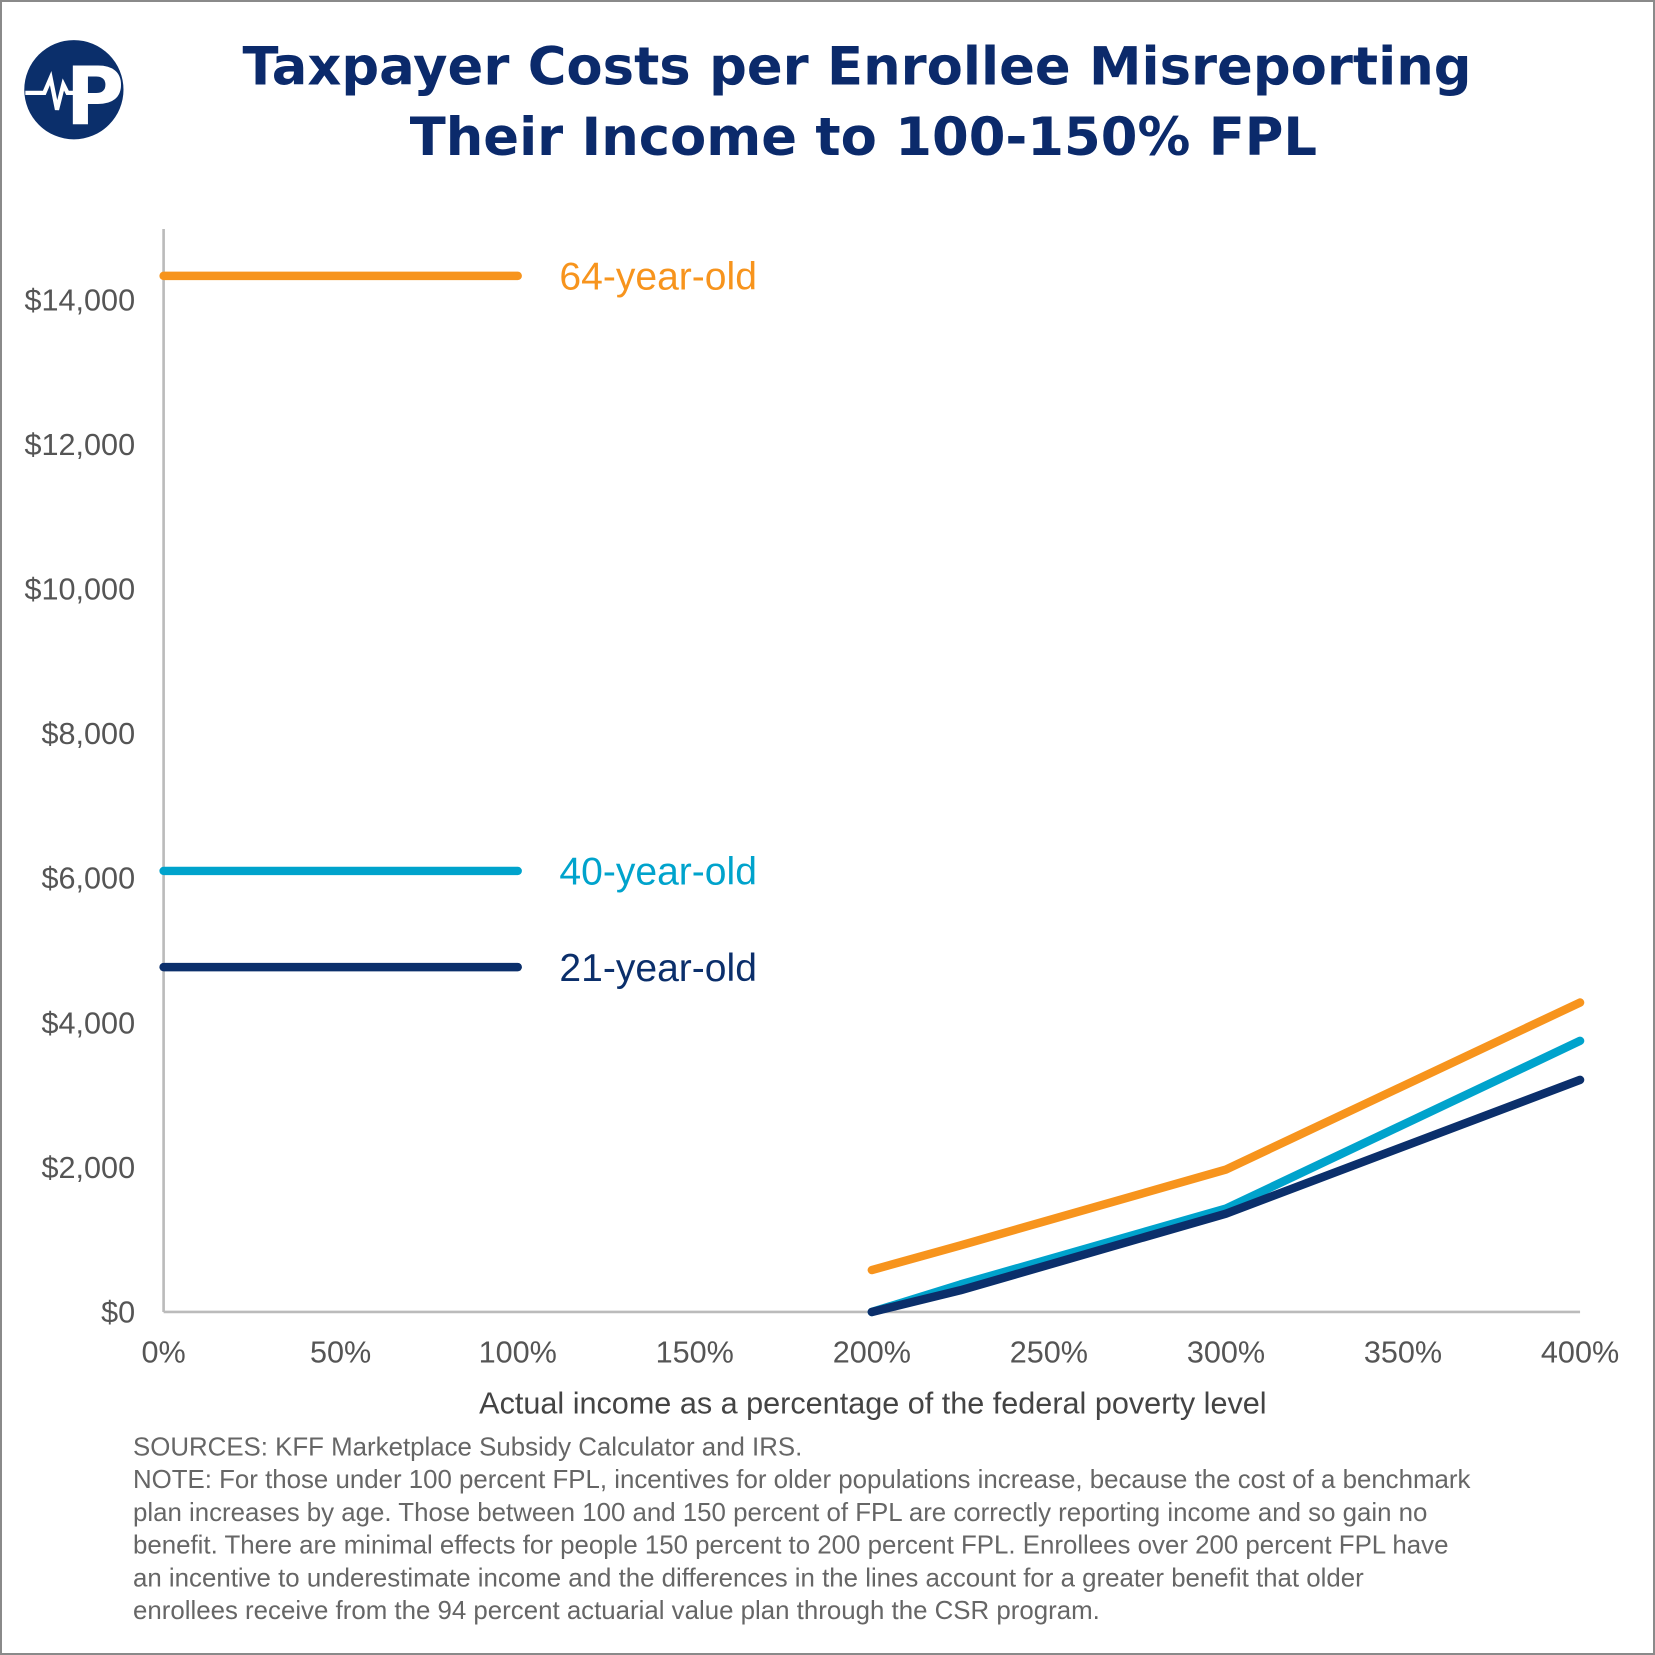  I want to click on series-label: 64-year-old, so click(658, 277).